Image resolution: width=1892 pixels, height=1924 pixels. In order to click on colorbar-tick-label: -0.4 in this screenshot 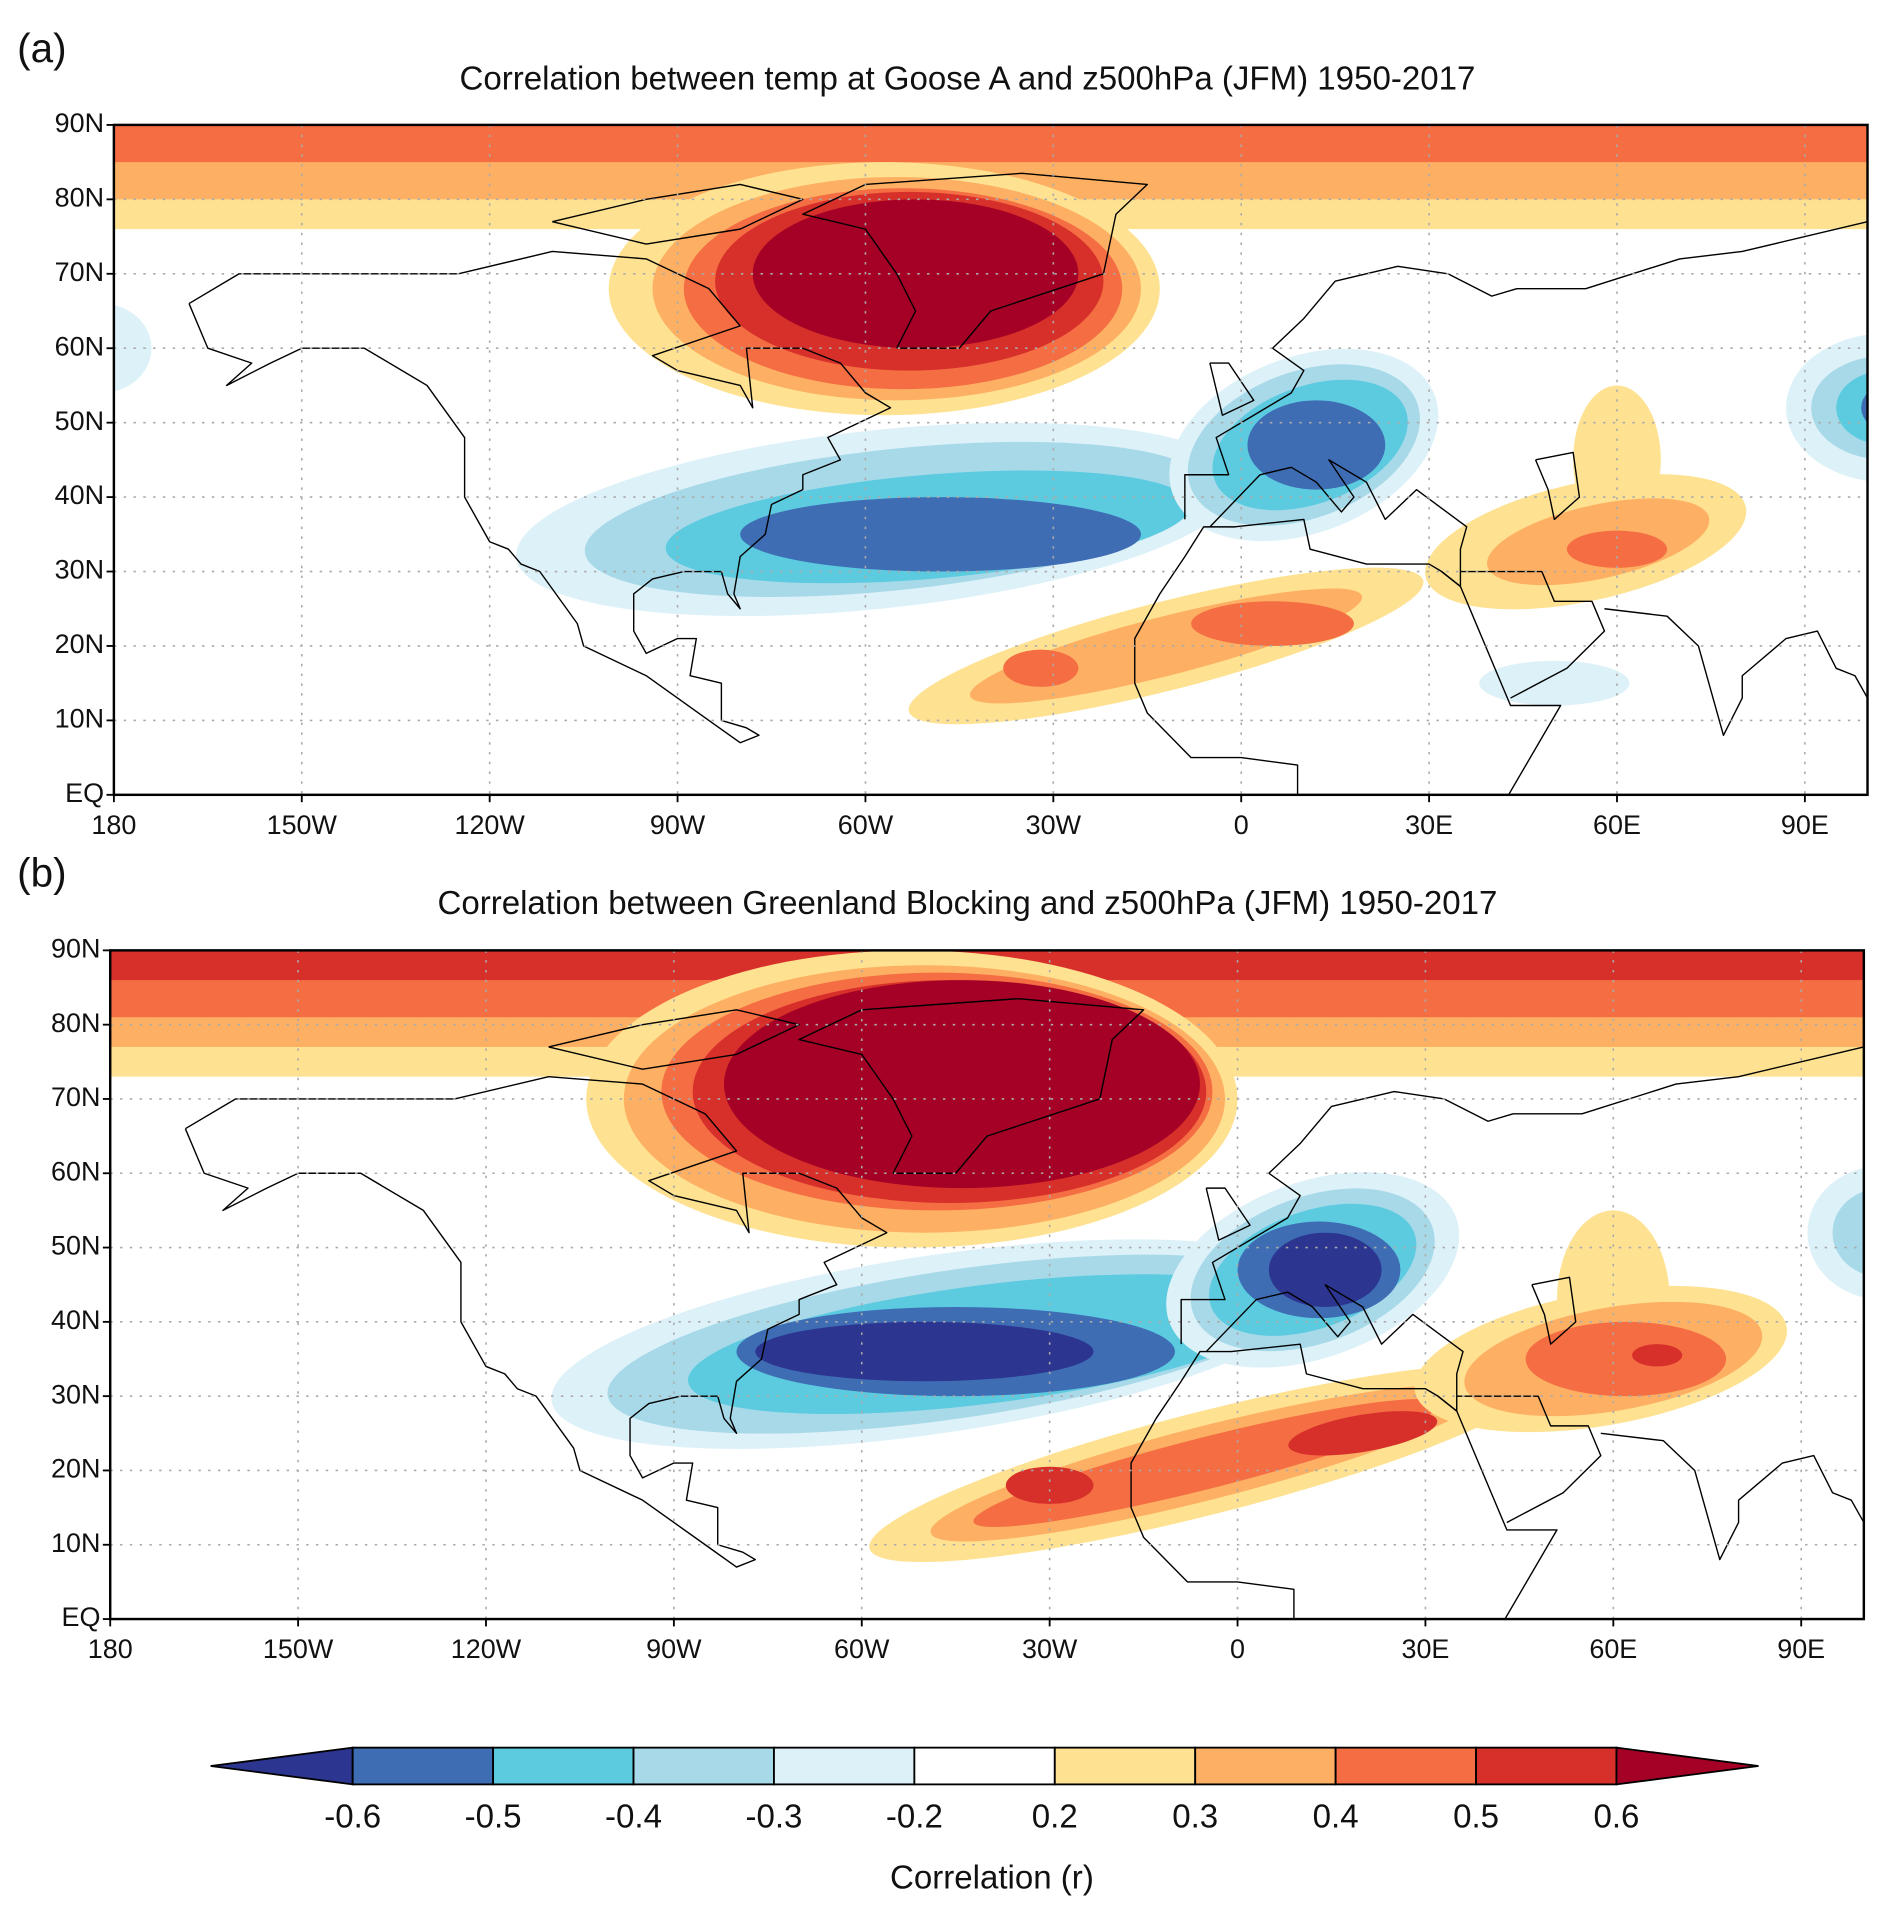, I will do `click(633, 1816)`.